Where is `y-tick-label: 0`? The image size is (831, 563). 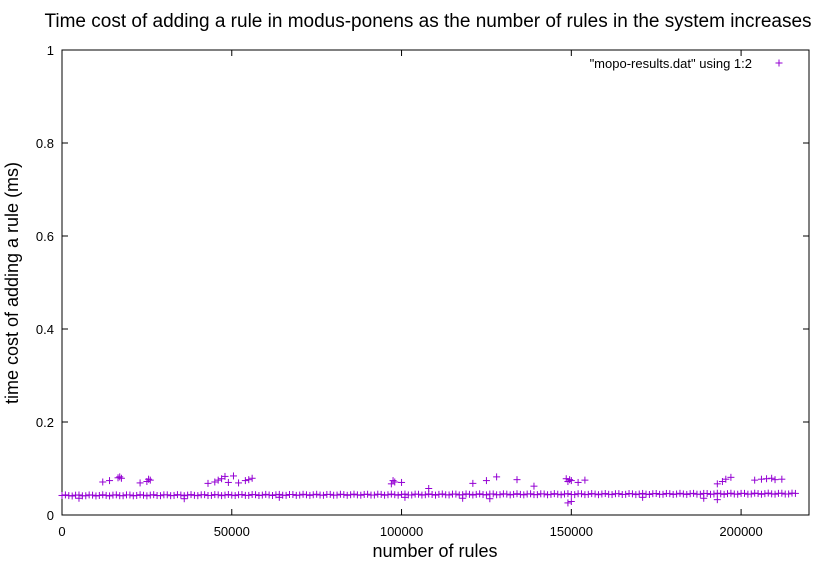
y-tick-label: 0 is located at coordinates (50, 515).